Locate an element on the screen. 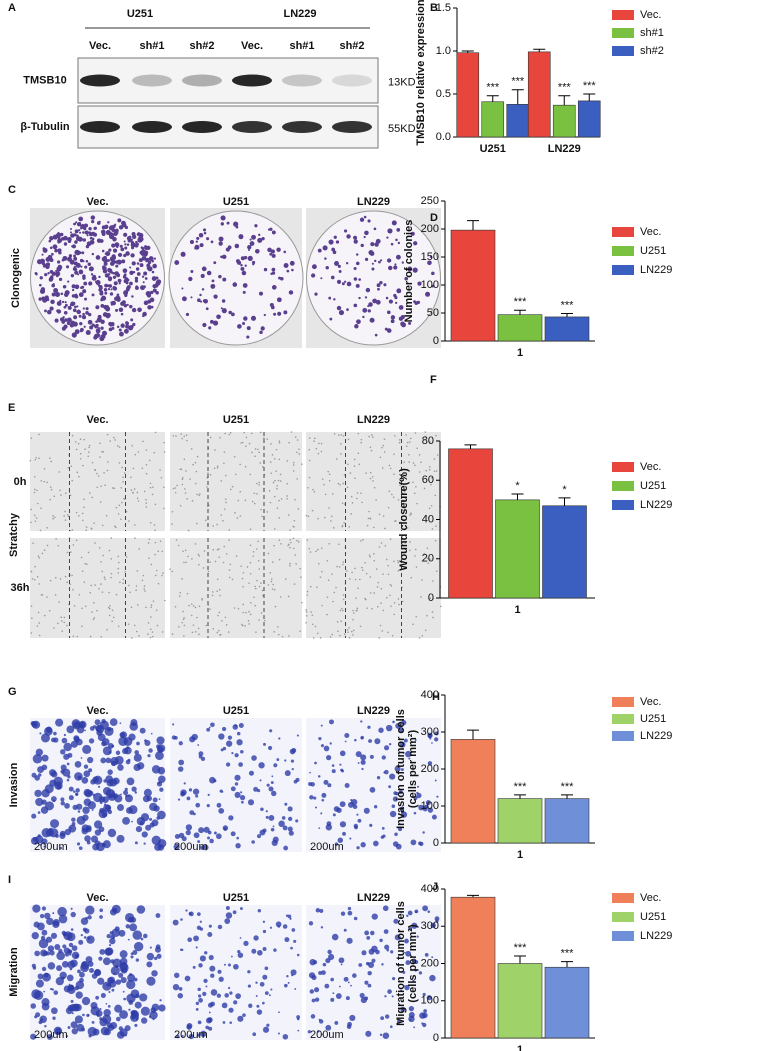 The width and height of the screenshot is (767, 1051). image is located at coordinates (98, 972).